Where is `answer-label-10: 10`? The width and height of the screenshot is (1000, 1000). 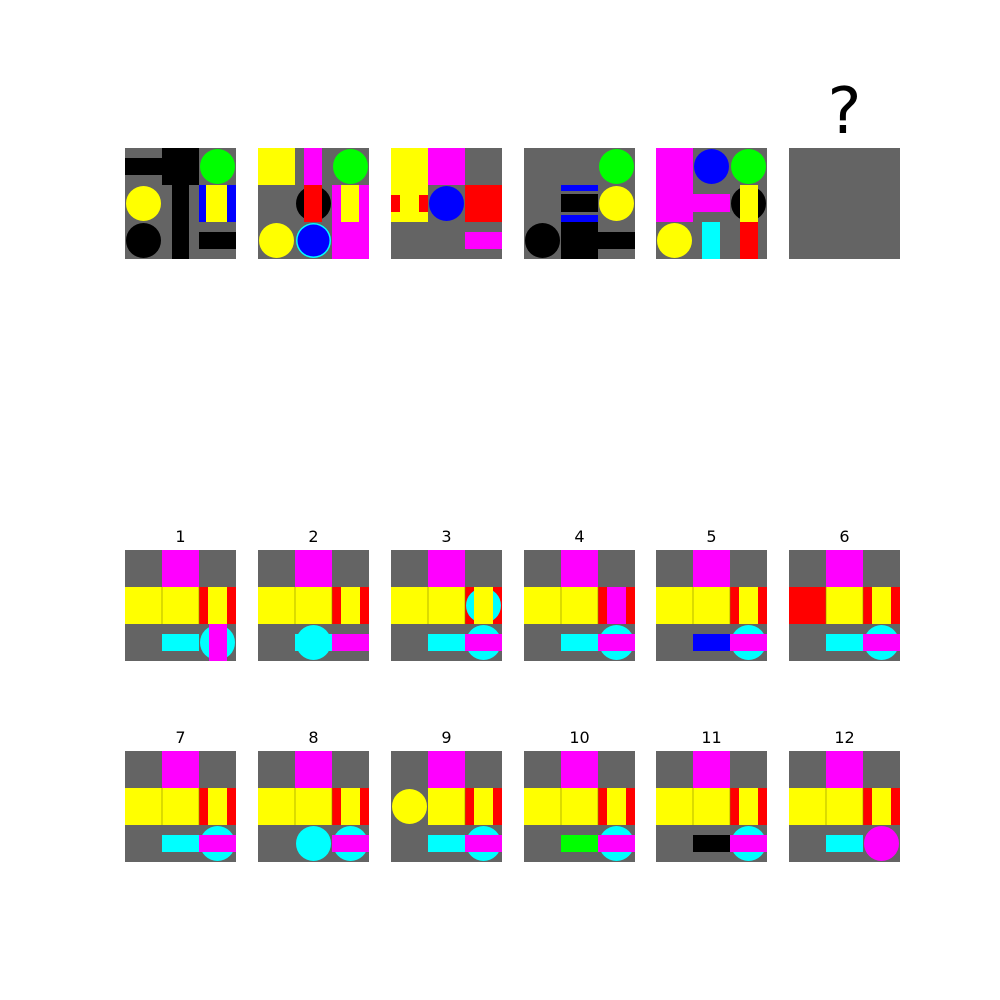
answer-label-10: 10 is located at coordinates (579, 737).